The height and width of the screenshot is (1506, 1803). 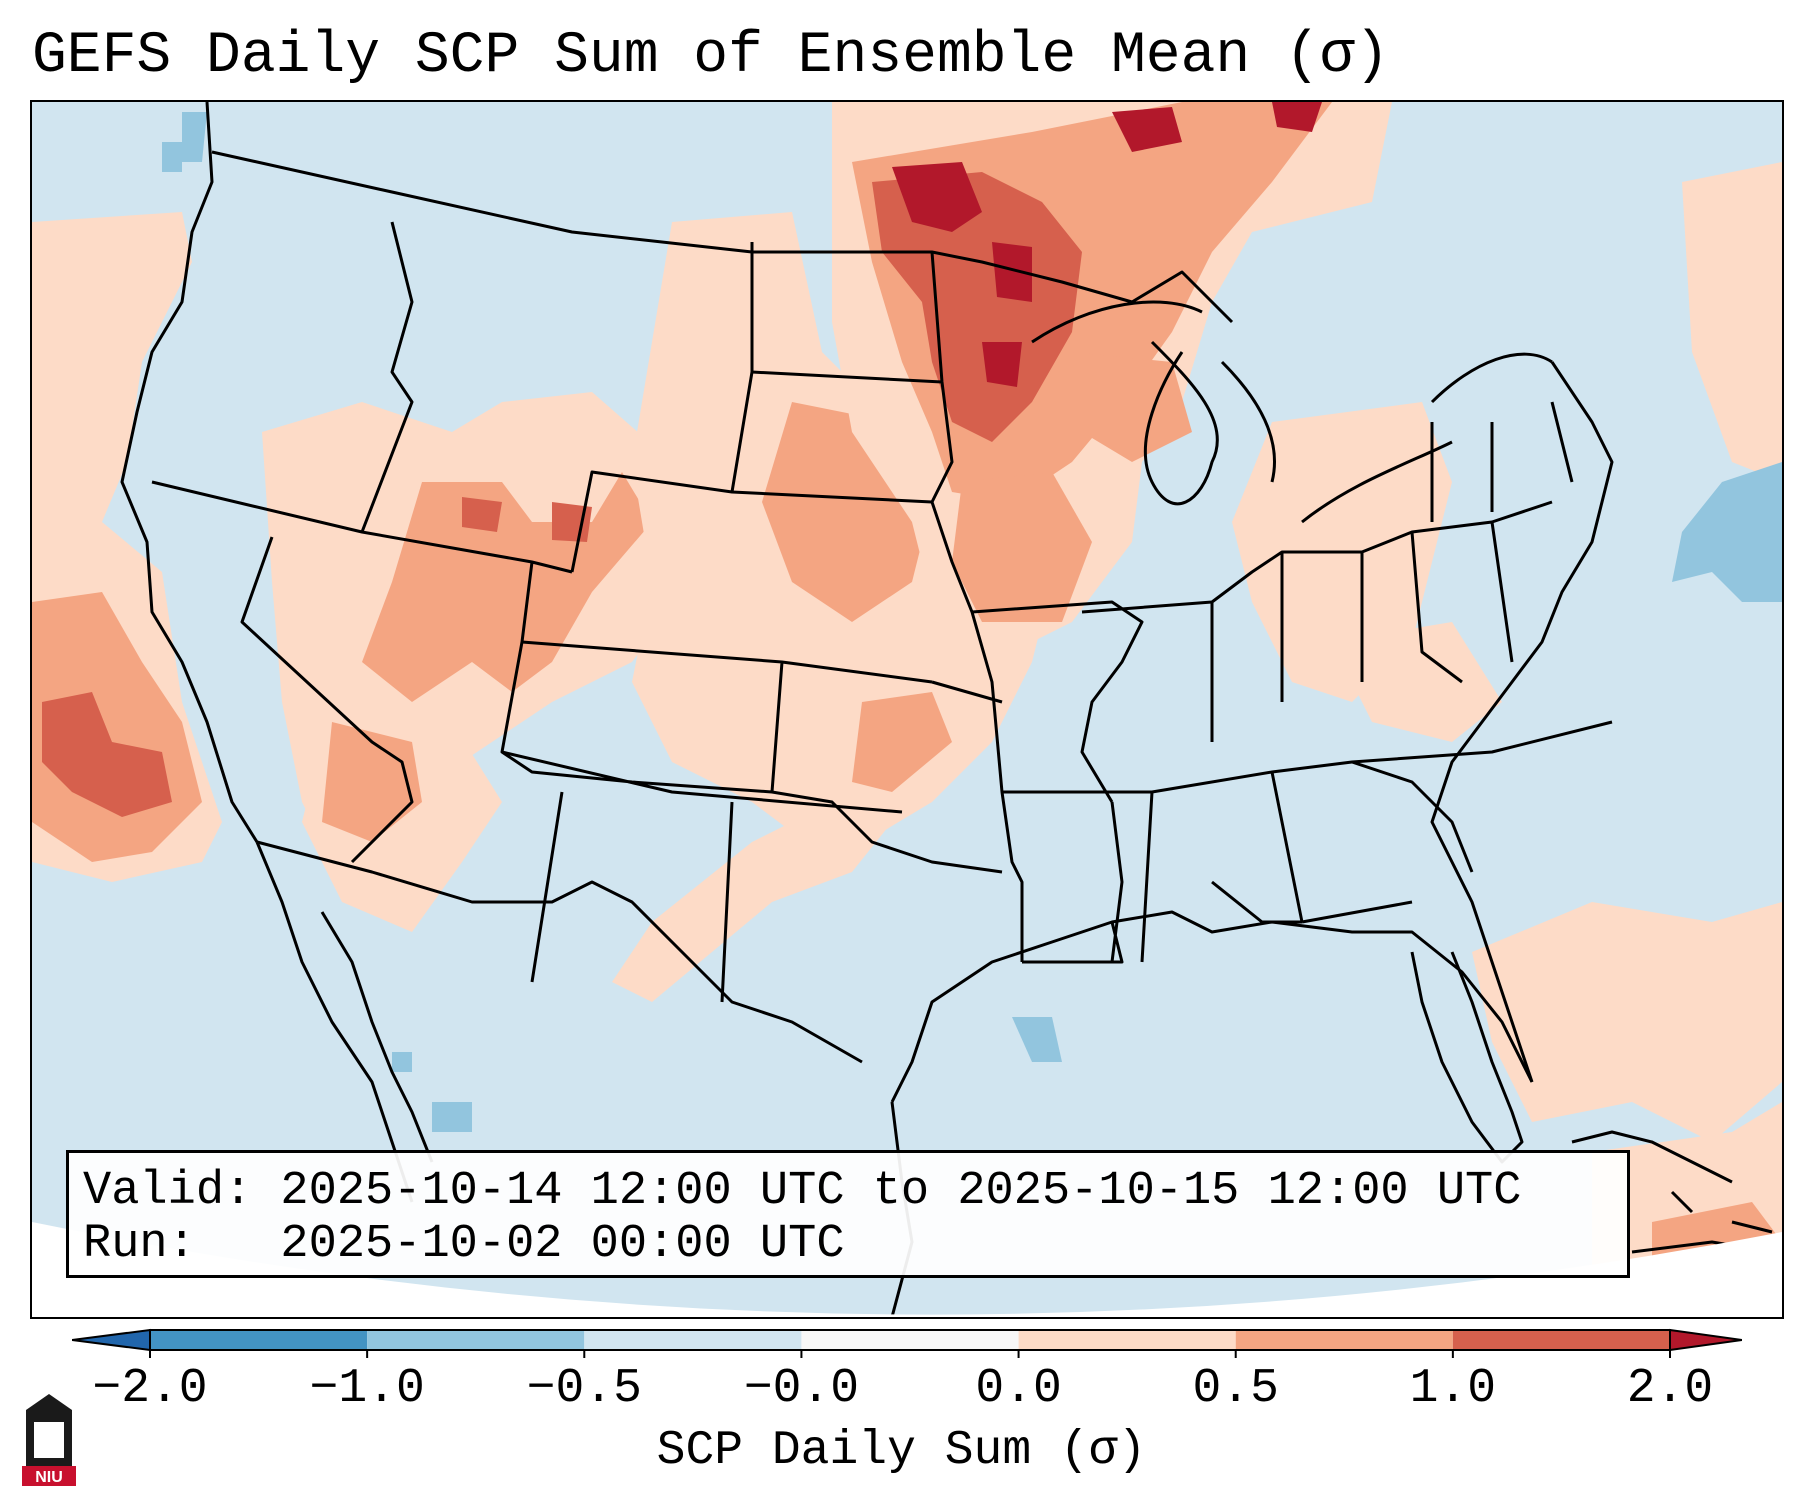 What do you see at coordinates (1672, 1192) in the screenshot?
I see `caribbean-islands` at bounding box center [1672, 1192].